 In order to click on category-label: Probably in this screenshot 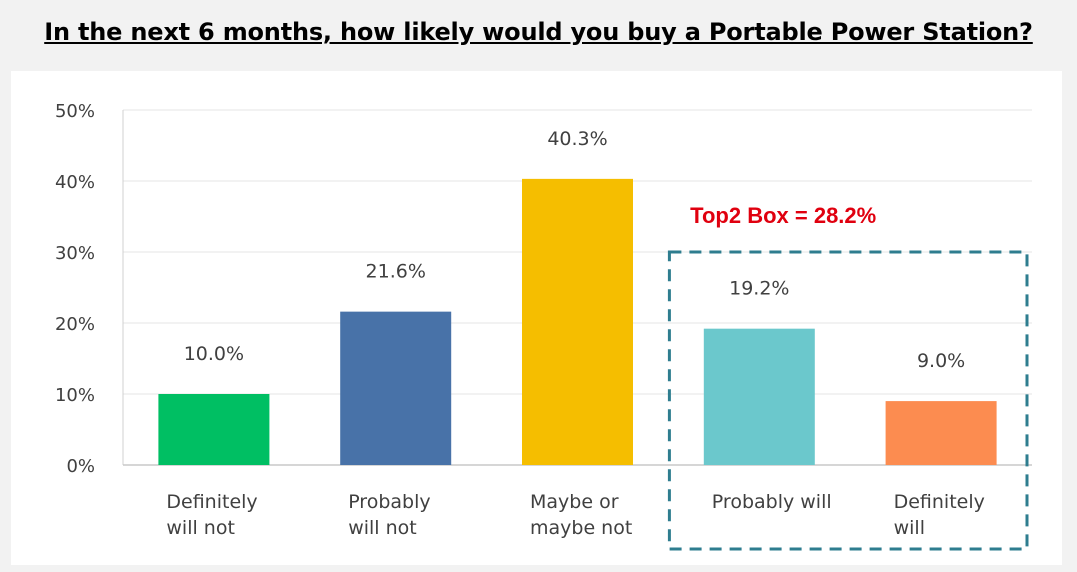, I will do `click(389, 502)`.